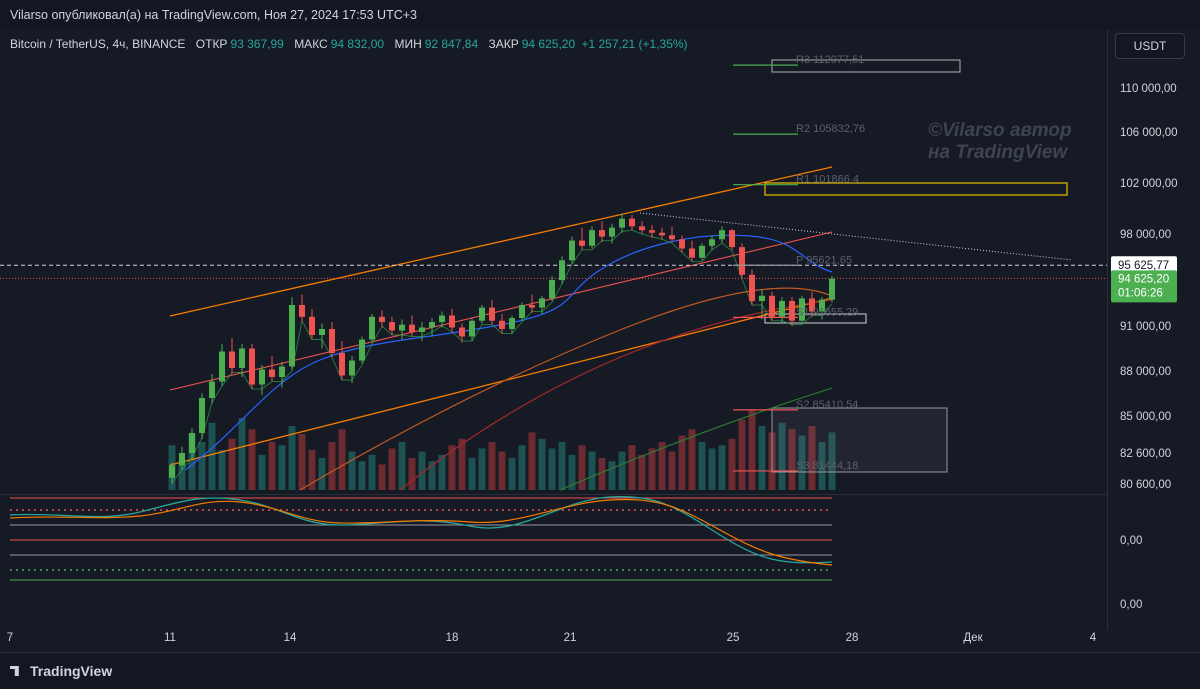  What do you see at coordinates (1140, 293) in the screenshot?
I see `bar-countdown: 01:06:26` at bounding box center [1140, 293].